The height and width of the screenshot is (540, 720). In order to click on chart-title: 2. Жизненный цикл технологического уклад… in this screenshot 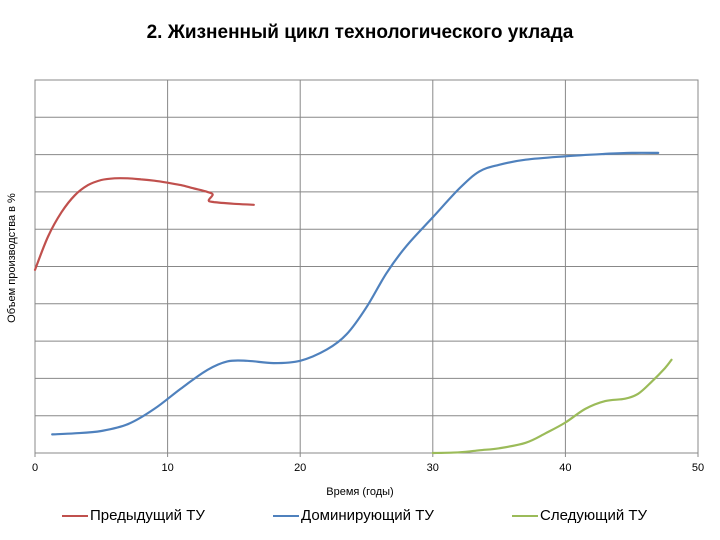, I will do `click(360, 32)`.